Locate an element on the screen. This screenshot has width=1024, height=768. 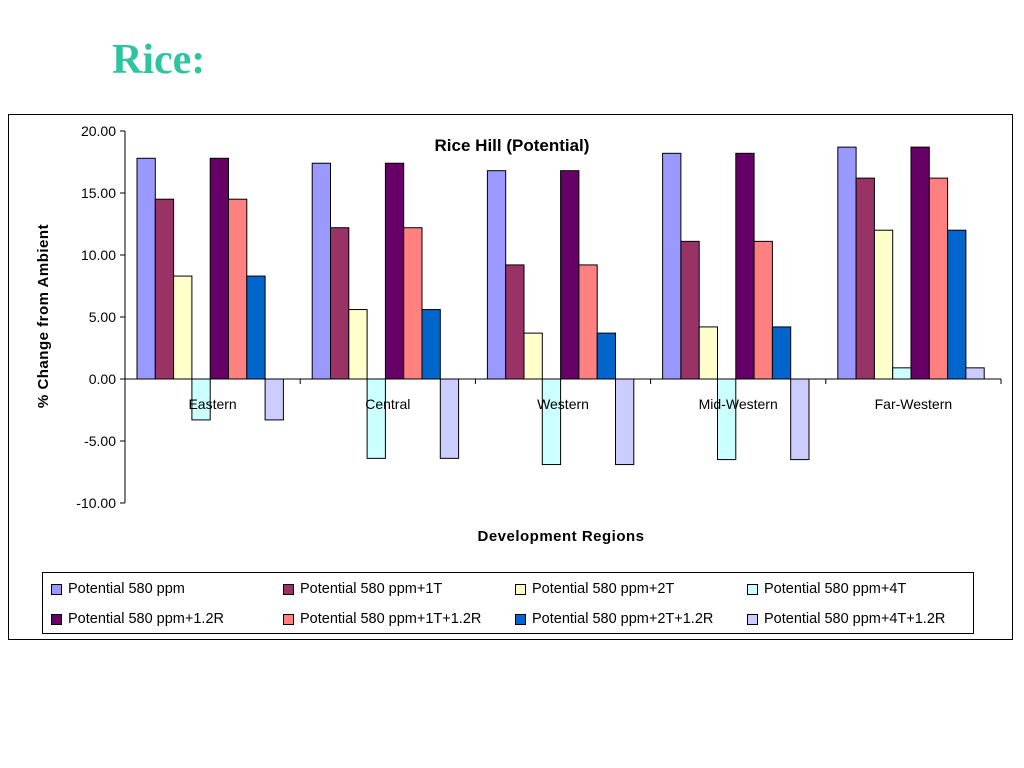
x-category-label: Western is located at coordinates (563, 404).